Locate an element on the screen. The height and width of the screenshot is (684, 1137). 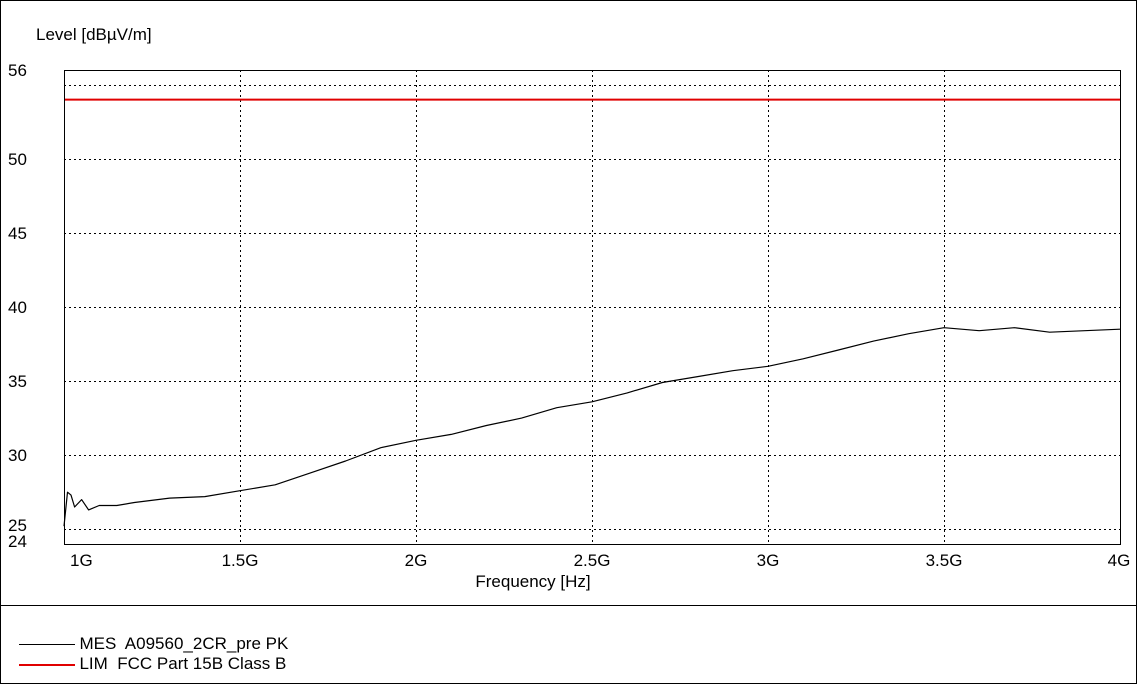
x-tick-label: 1G is located at coordinates (81, 560).